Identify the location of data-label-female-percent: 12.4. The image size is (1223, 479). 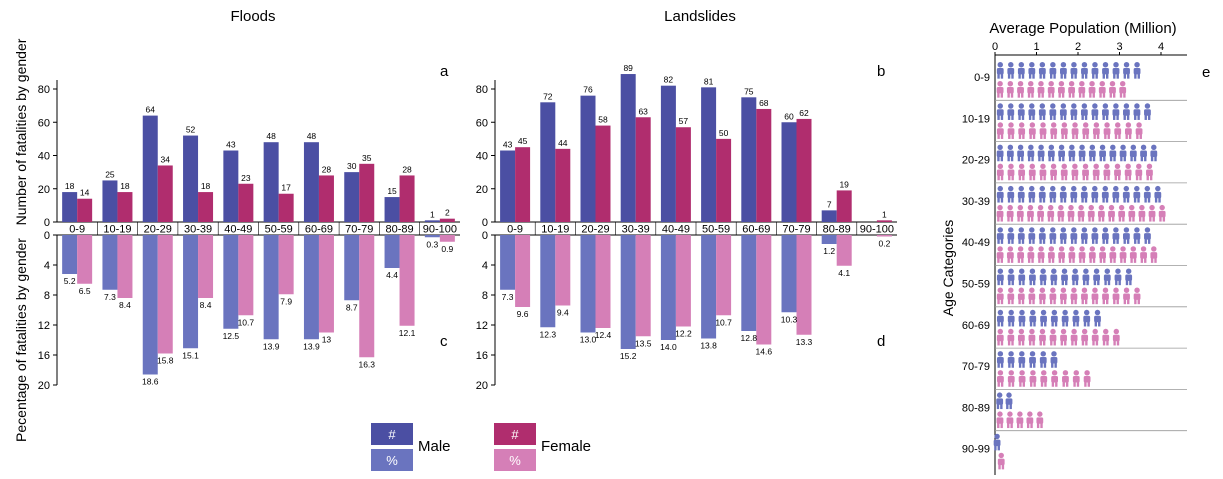
(603, 335).